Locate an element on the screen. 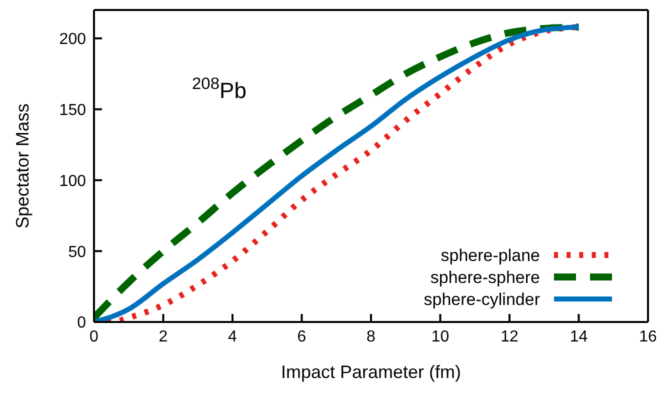 The image size is (664, 400). x-tick-label: 16 is located at coordinates (648, 337).